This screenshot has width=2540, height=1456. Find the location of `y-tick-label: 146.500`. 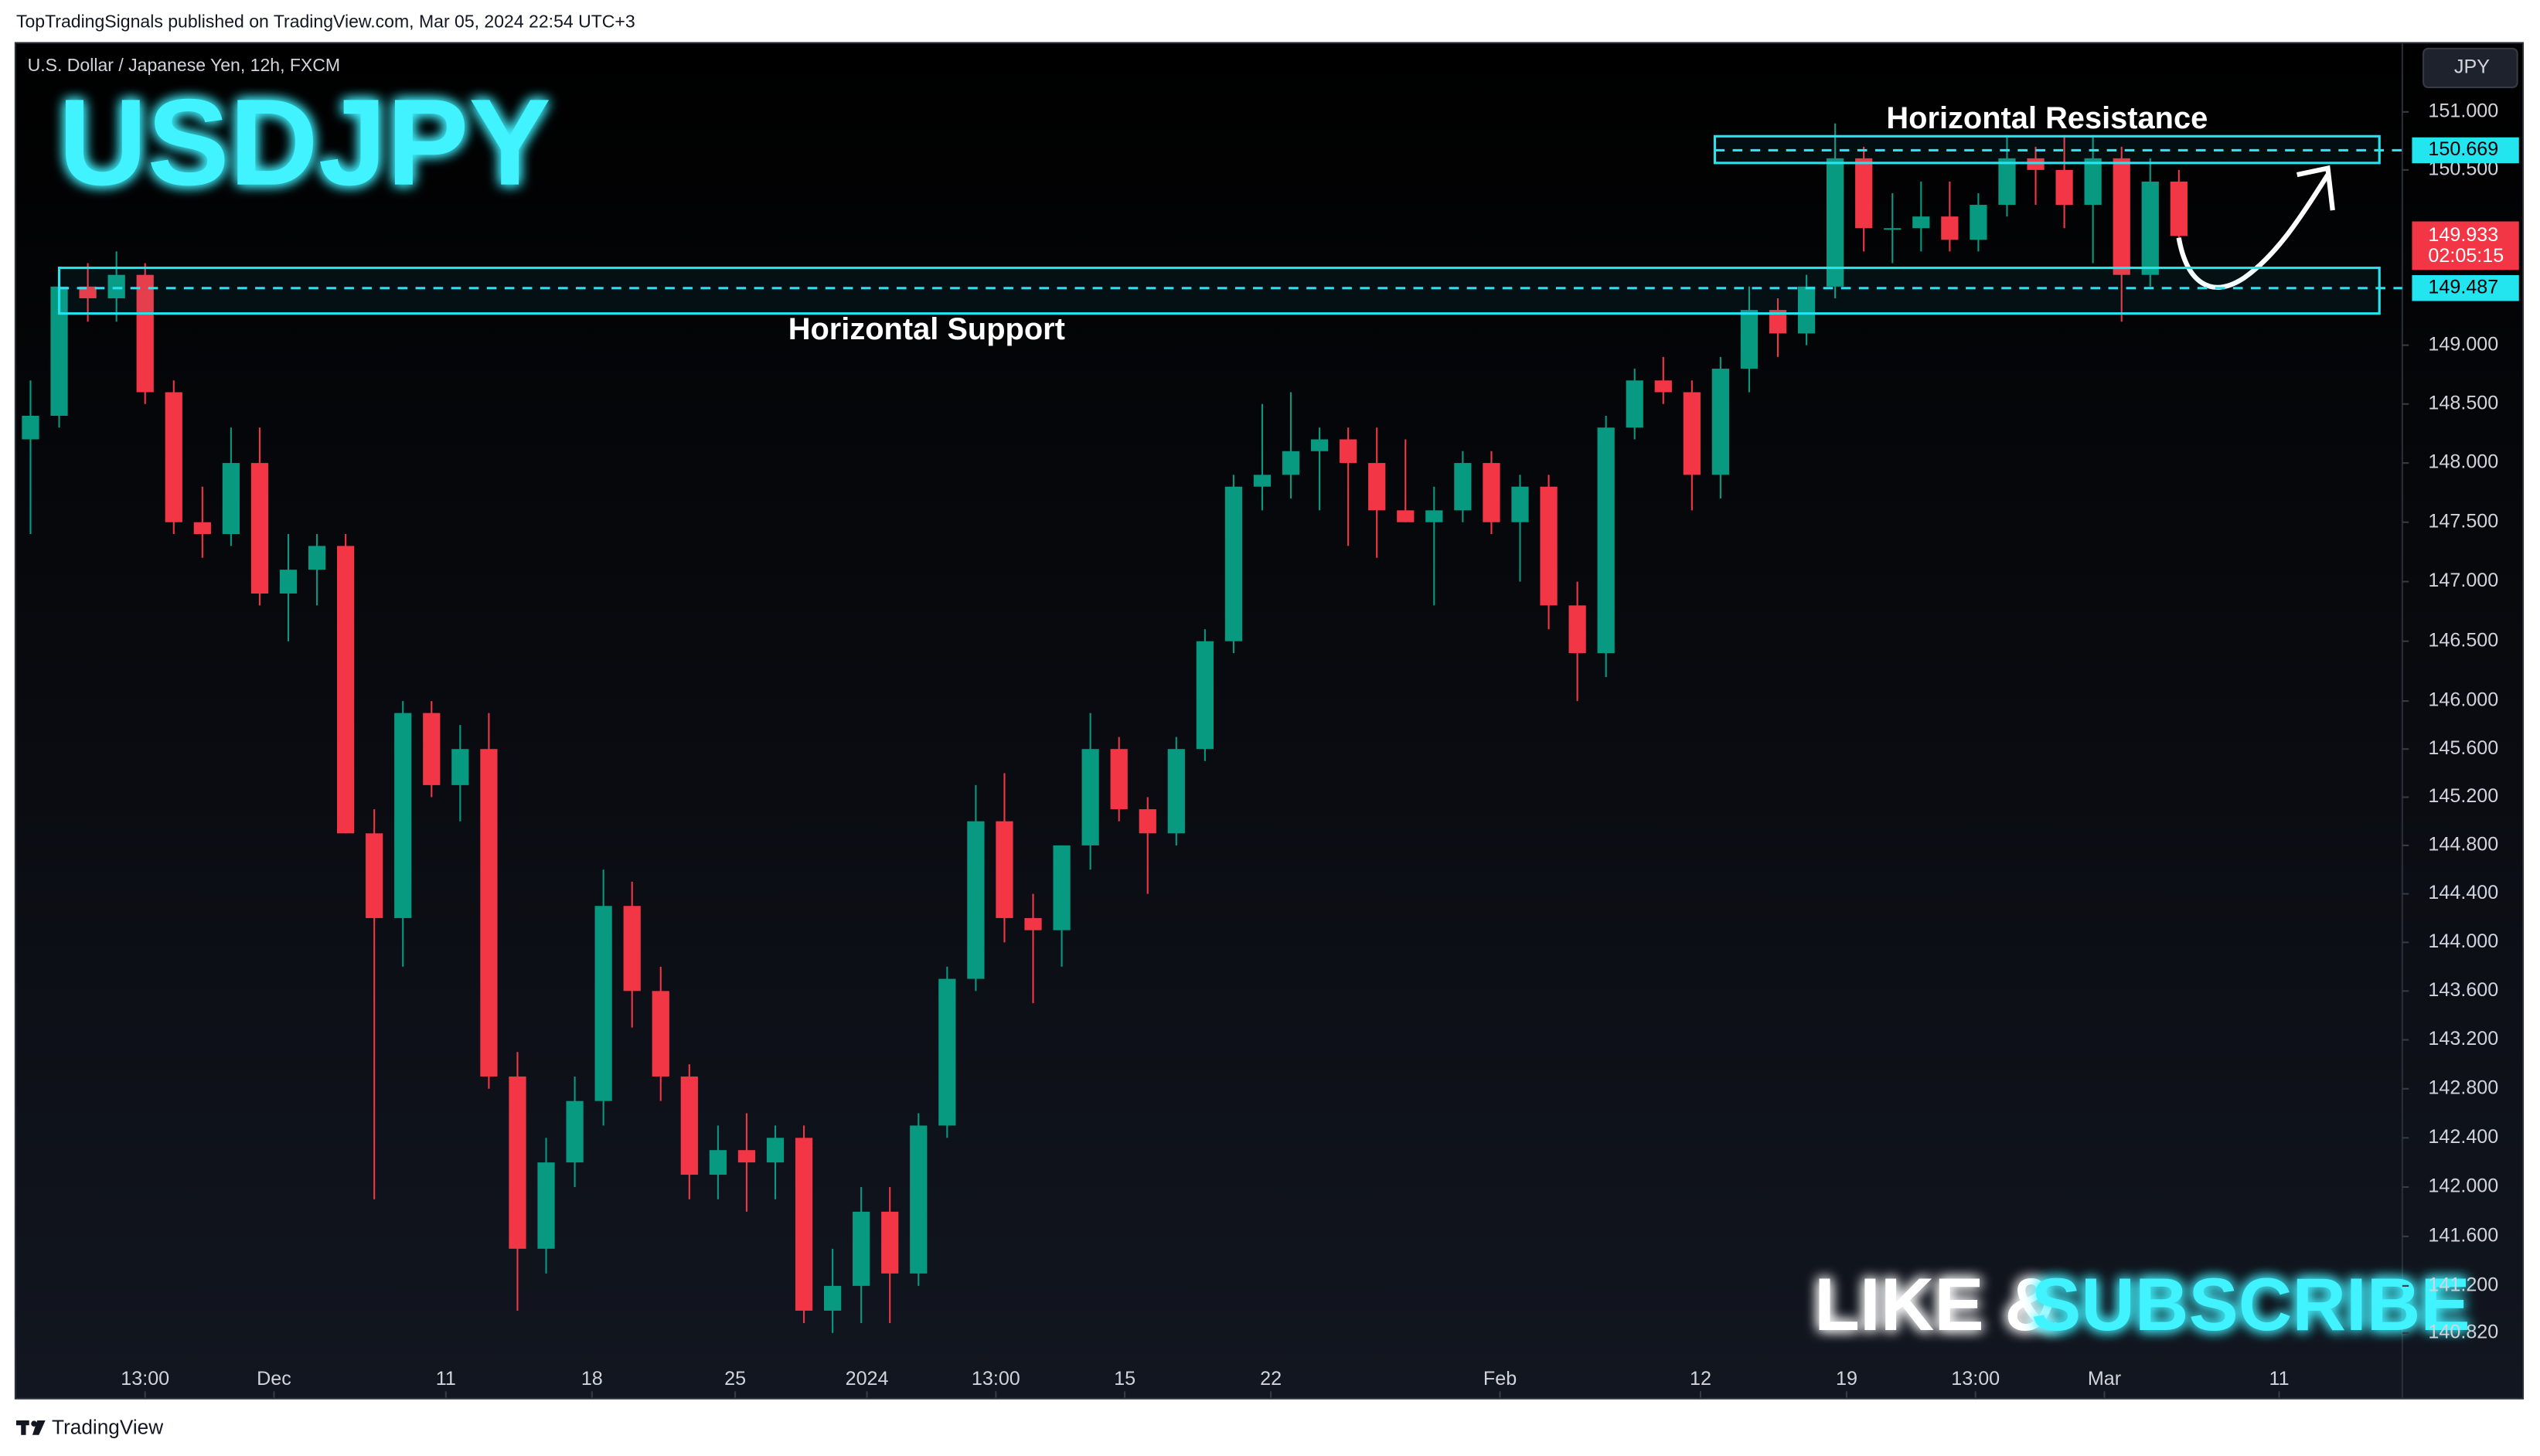

y-tick-label: 146.500 is located at coordinates (2463, 640).